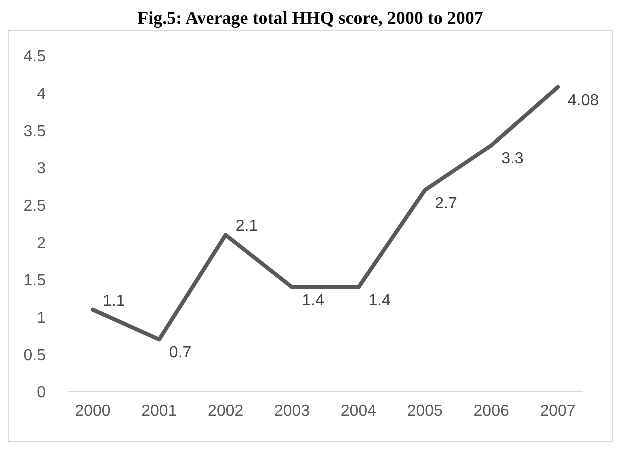 This screenshot has height=450, width=621. I want to click on x-tick-label: 2000, so click(93, 411).